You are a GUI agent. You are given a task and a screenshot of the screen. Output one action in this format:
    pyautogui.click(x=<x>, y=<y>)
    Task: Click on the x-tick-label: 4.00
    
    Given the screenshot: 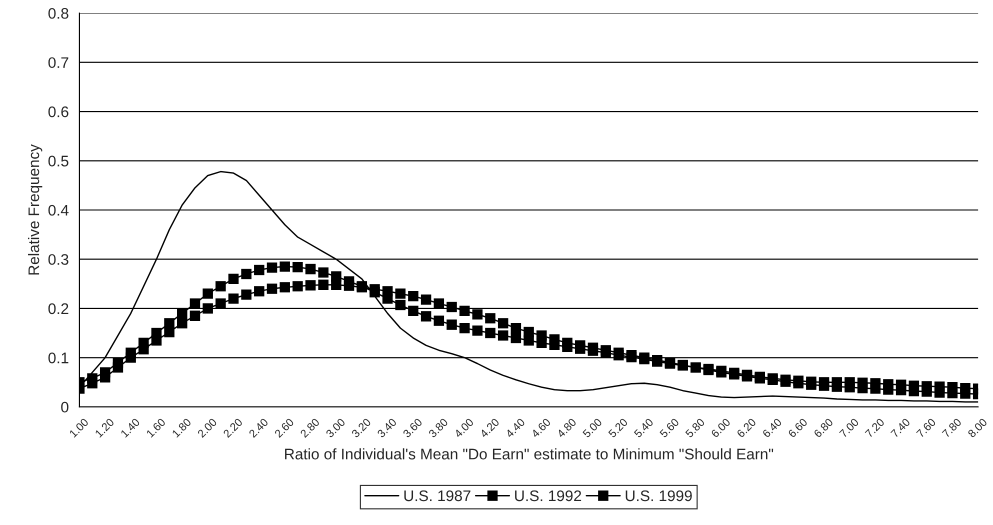 What is the action you would take?
    pyautogui.click(x=464, y=428)
    